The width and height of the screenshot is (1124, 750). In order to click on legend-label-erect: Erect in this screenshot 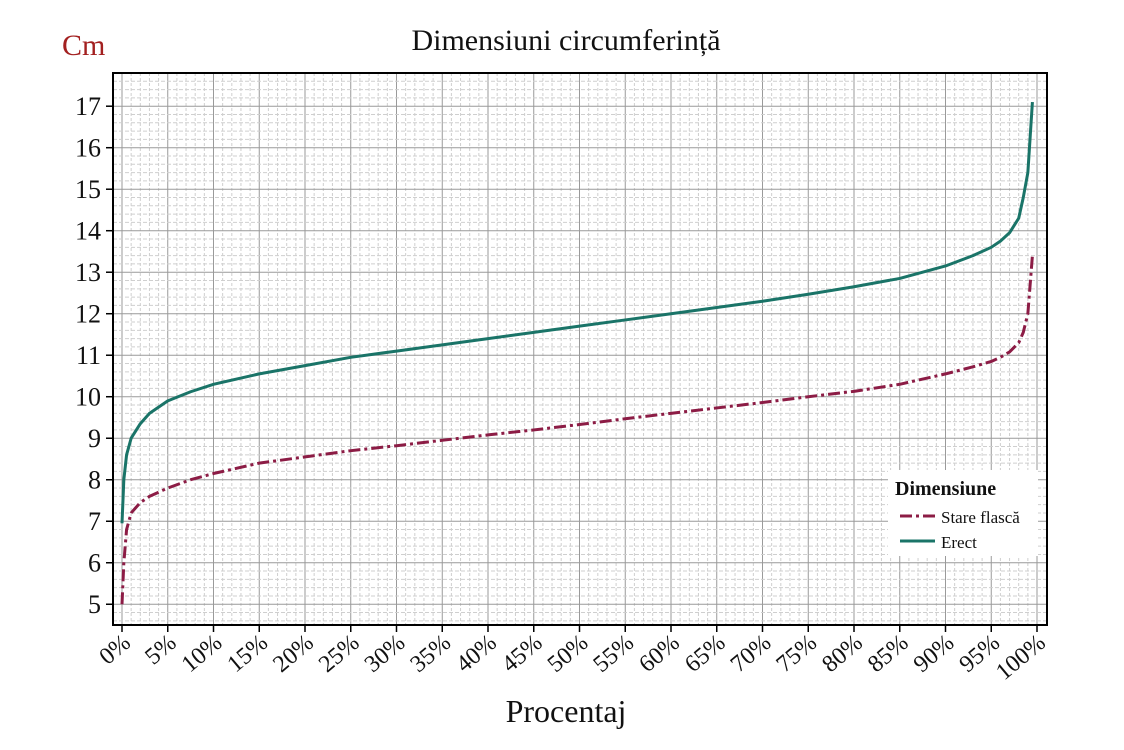, I will do `click(959, 542)`.